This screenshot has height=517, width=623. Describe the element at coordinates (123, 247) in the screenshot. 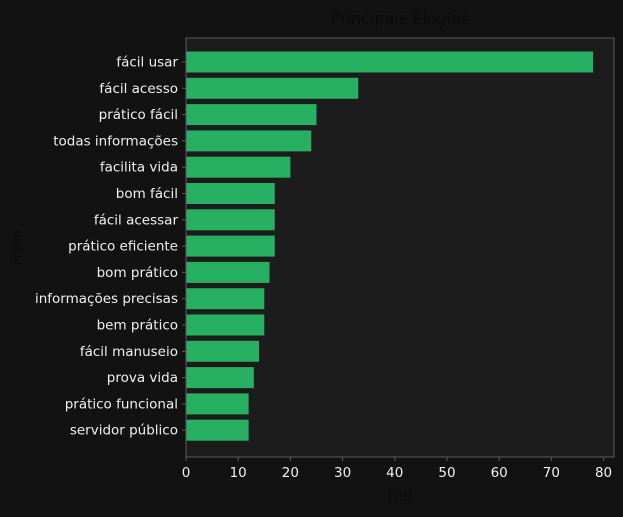

I see `y-tick-label-7: prático eficiente` at that location.